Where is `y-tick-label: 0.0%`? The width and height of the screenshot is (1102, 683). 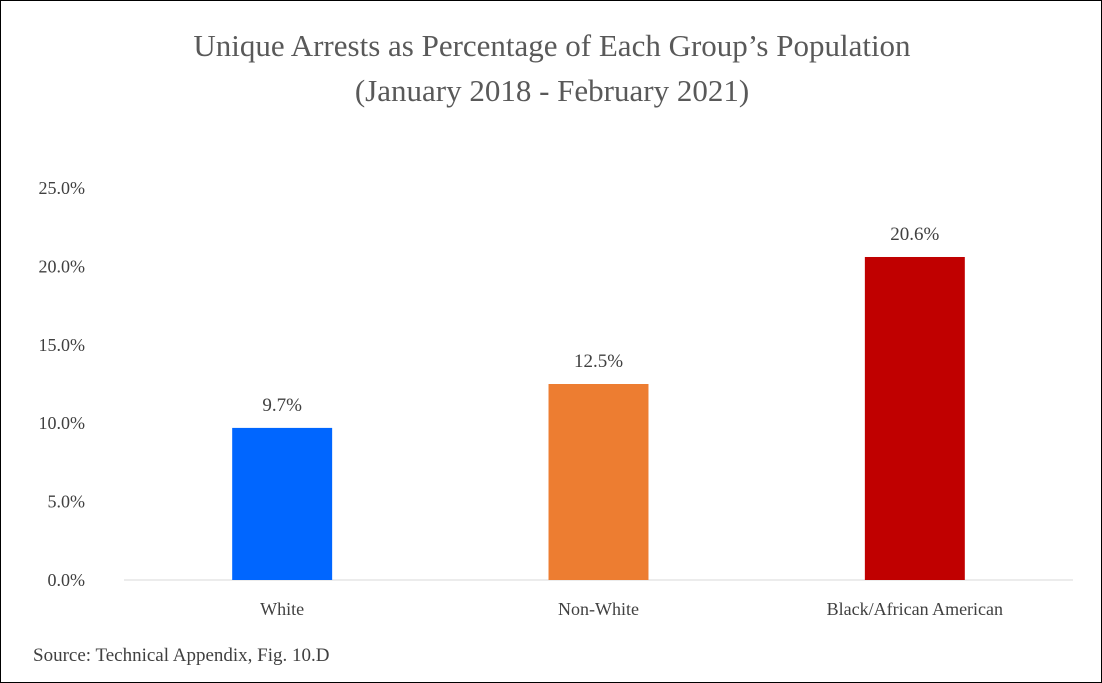
y-tick-label: 0.0% is located at coordinates (67, 580).